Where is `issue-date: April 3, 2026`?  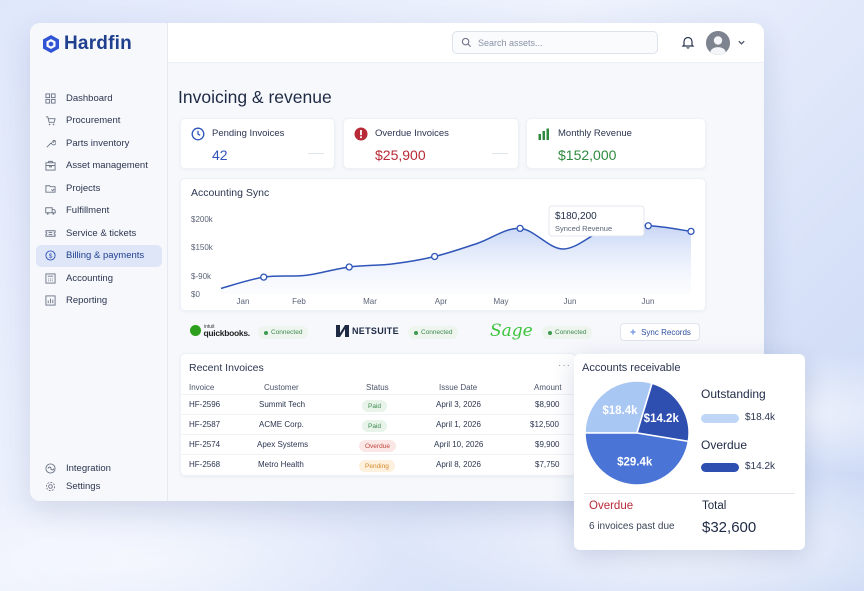
issue-date: April 3, 2026 is located at coordinates (458, 404).